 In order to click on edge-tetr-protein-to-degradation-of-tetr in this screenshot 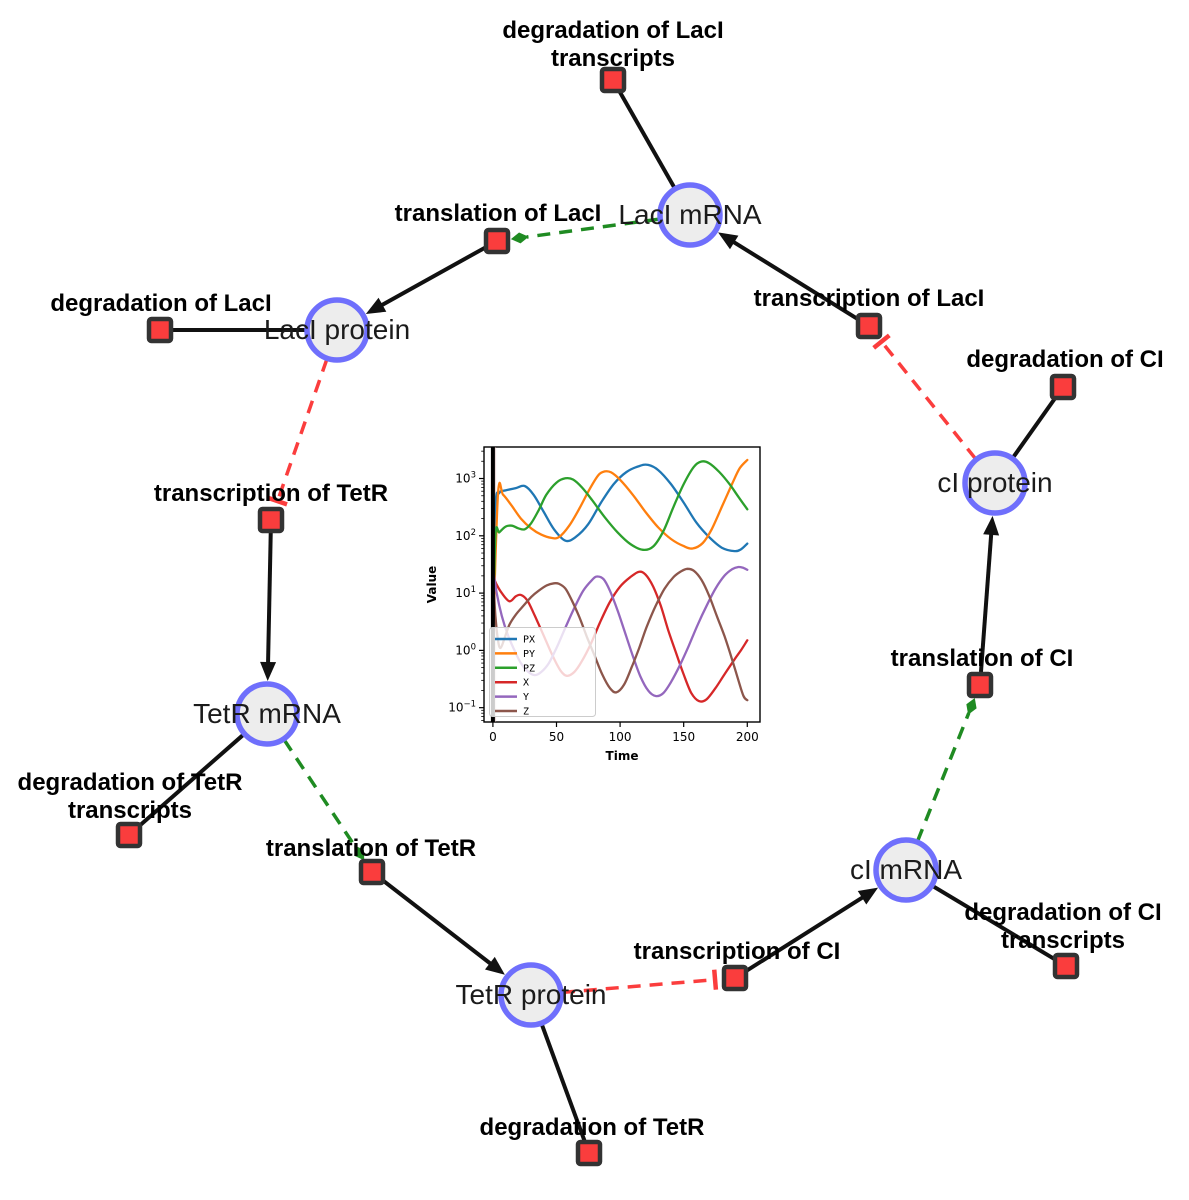, I will do `click(563, 1082)`.